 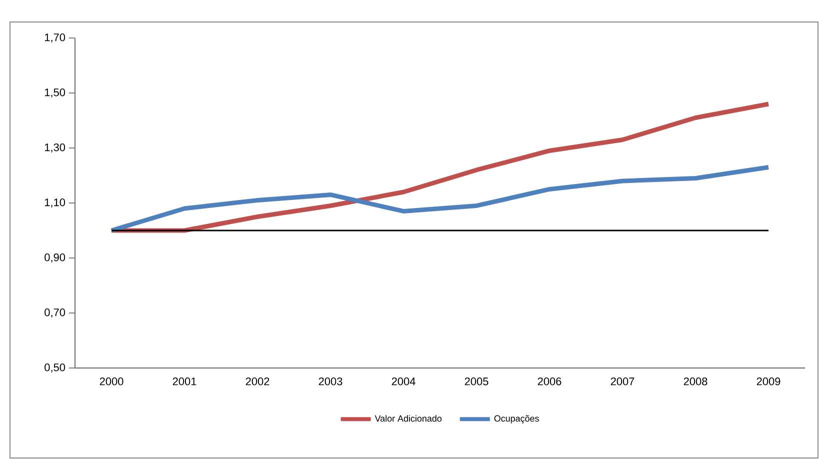 I want to click on line-series, so click(x=440, y=198).